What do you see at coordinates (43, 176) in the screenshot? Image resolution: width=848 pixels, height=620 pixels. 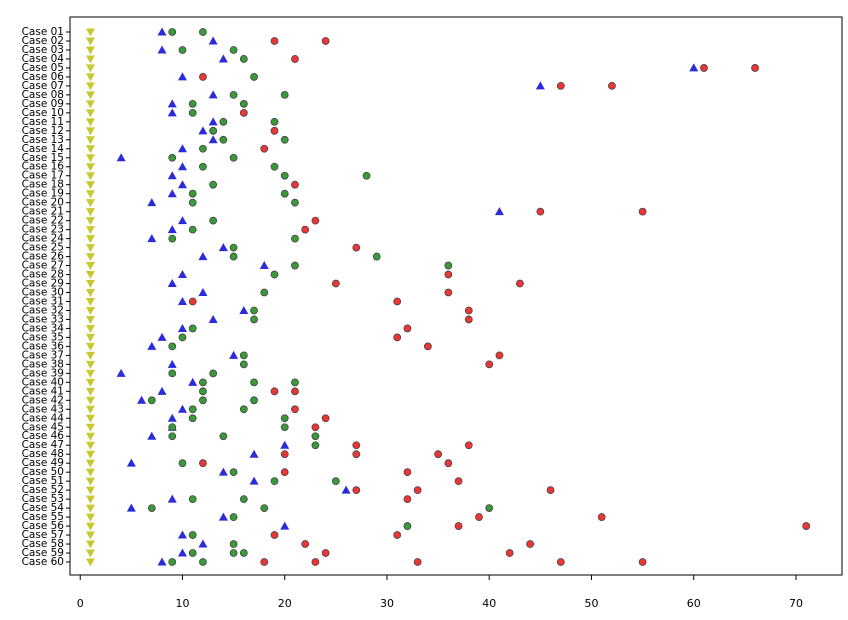 I see `y-tick-label: Case 17` at bounding box center [43, 176].